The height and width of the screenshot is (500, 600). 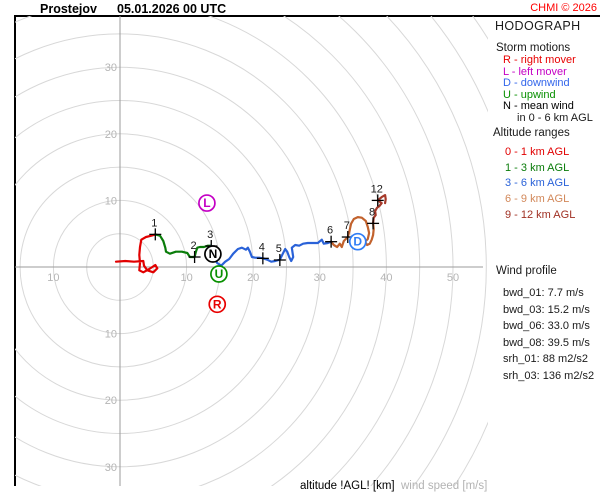 I want to click on wind-trace-1-3kmAGL, so click(x=183, y=246).